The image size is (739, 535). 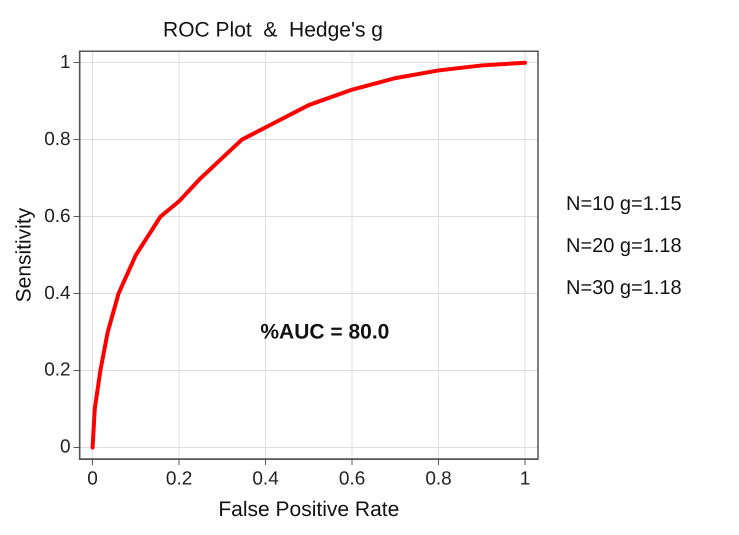 What do you see at coordinates (325, 332) in the screenshot?
I see `annotation: %AUC = 80.0` at bounding box center [325, 332].